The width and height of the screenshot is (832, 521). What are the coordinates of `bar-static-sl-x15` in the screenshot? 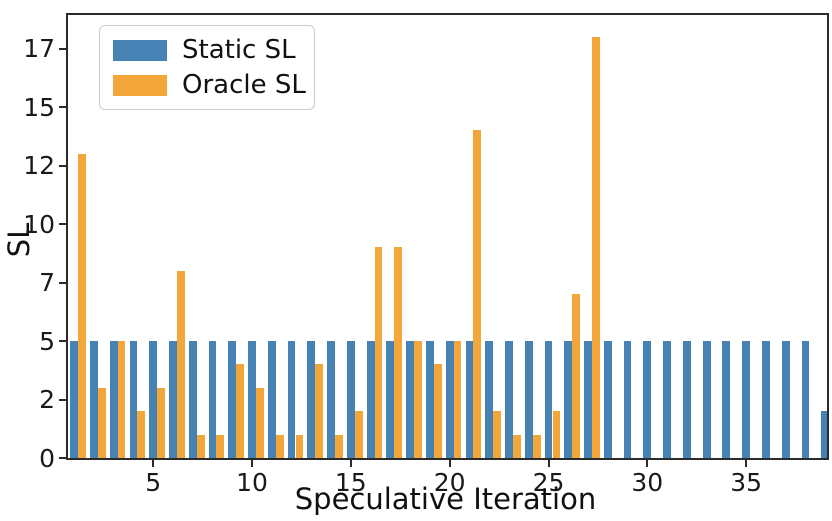 It's located at (350, 399).